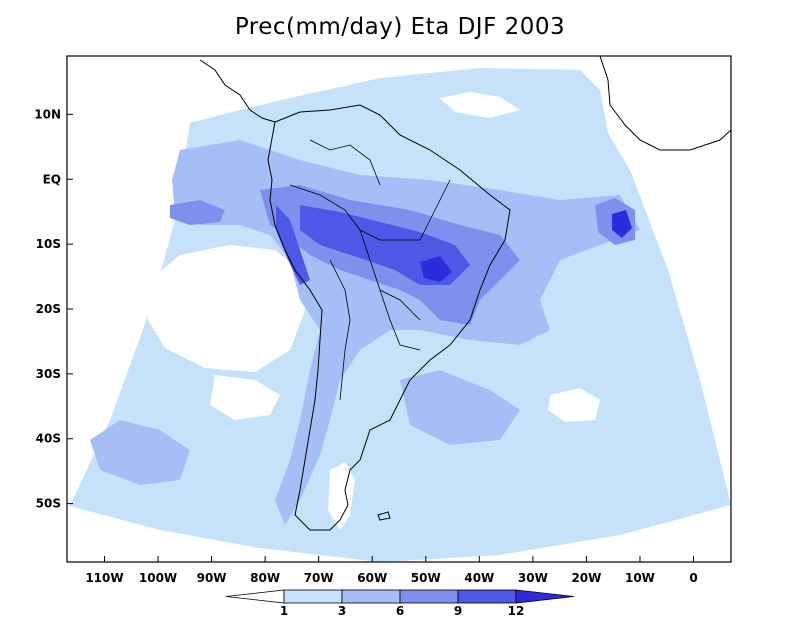 This screenshot has height=618, width=800. Describe the element at coordinates (370, 270) in the screenshot. I see `country-borders` at that location.